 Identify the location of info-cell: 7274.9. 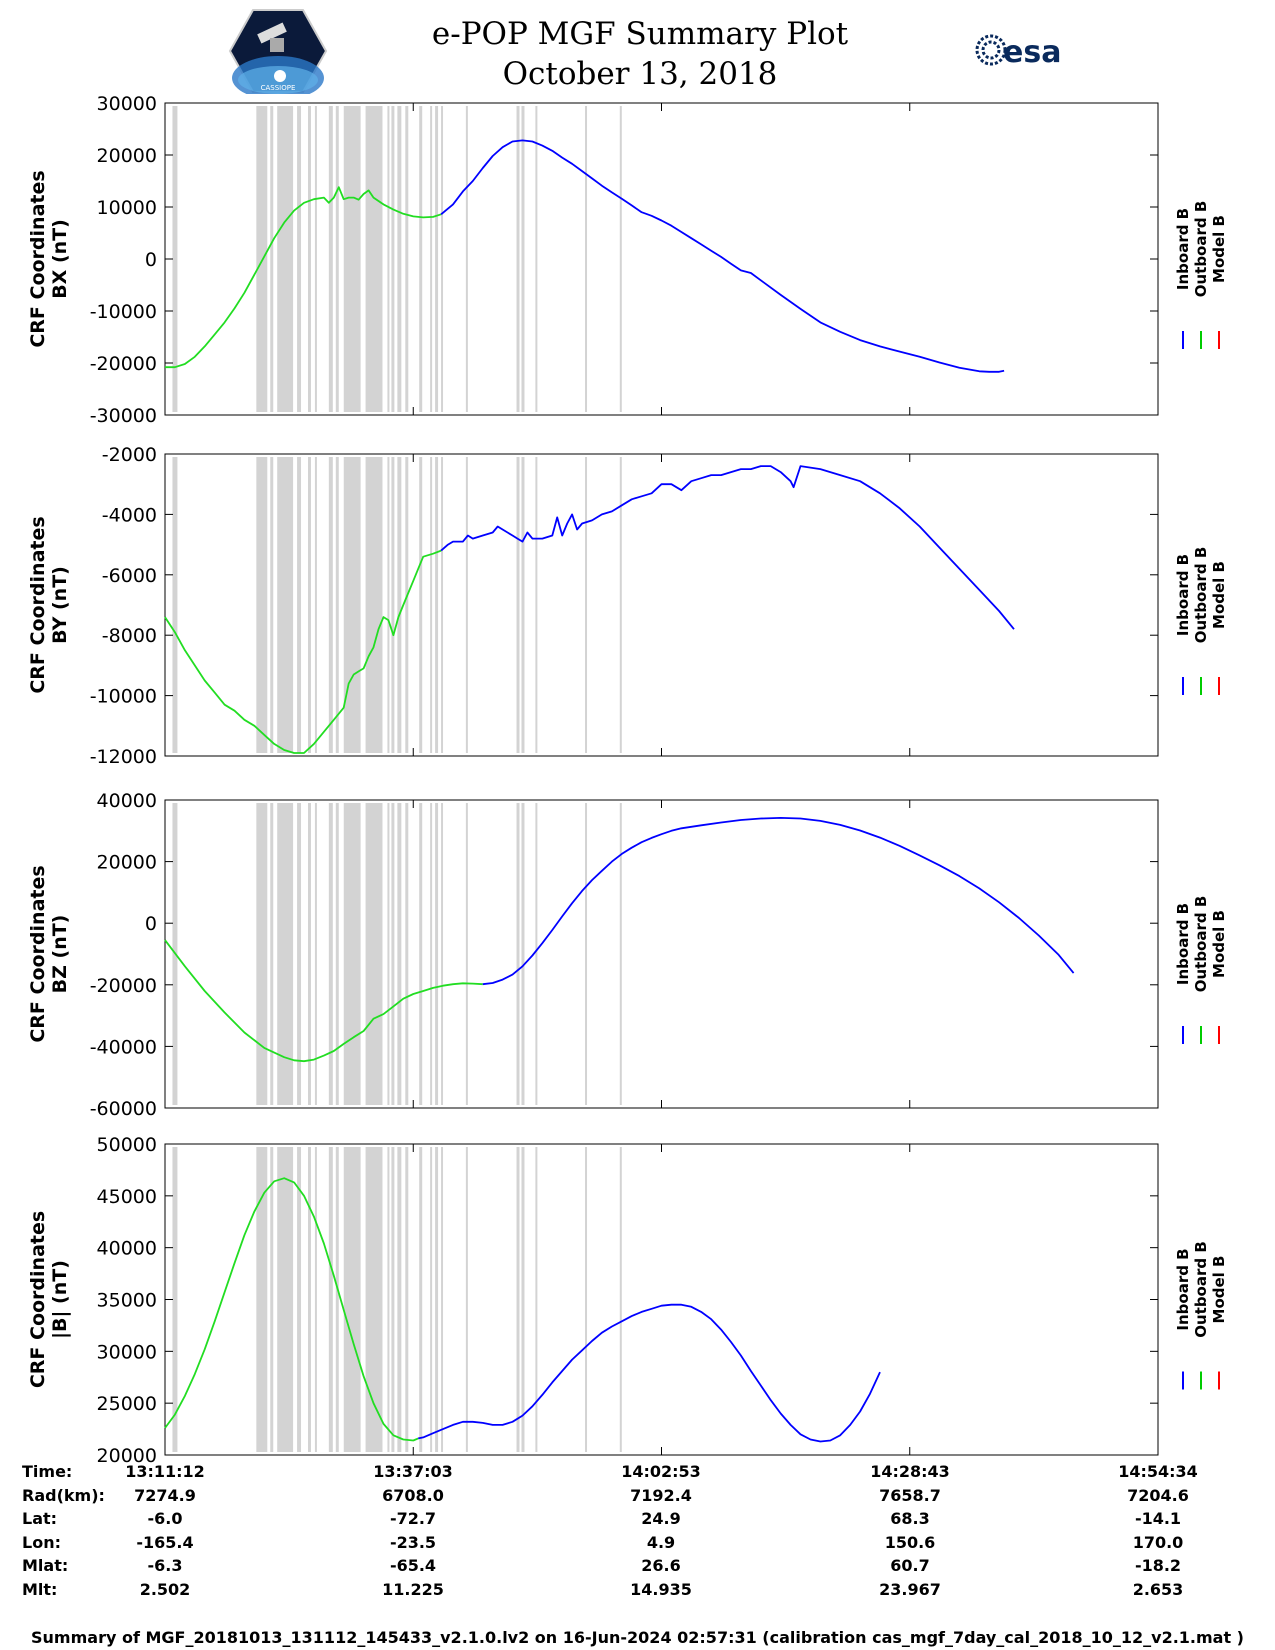
(165, 1495).